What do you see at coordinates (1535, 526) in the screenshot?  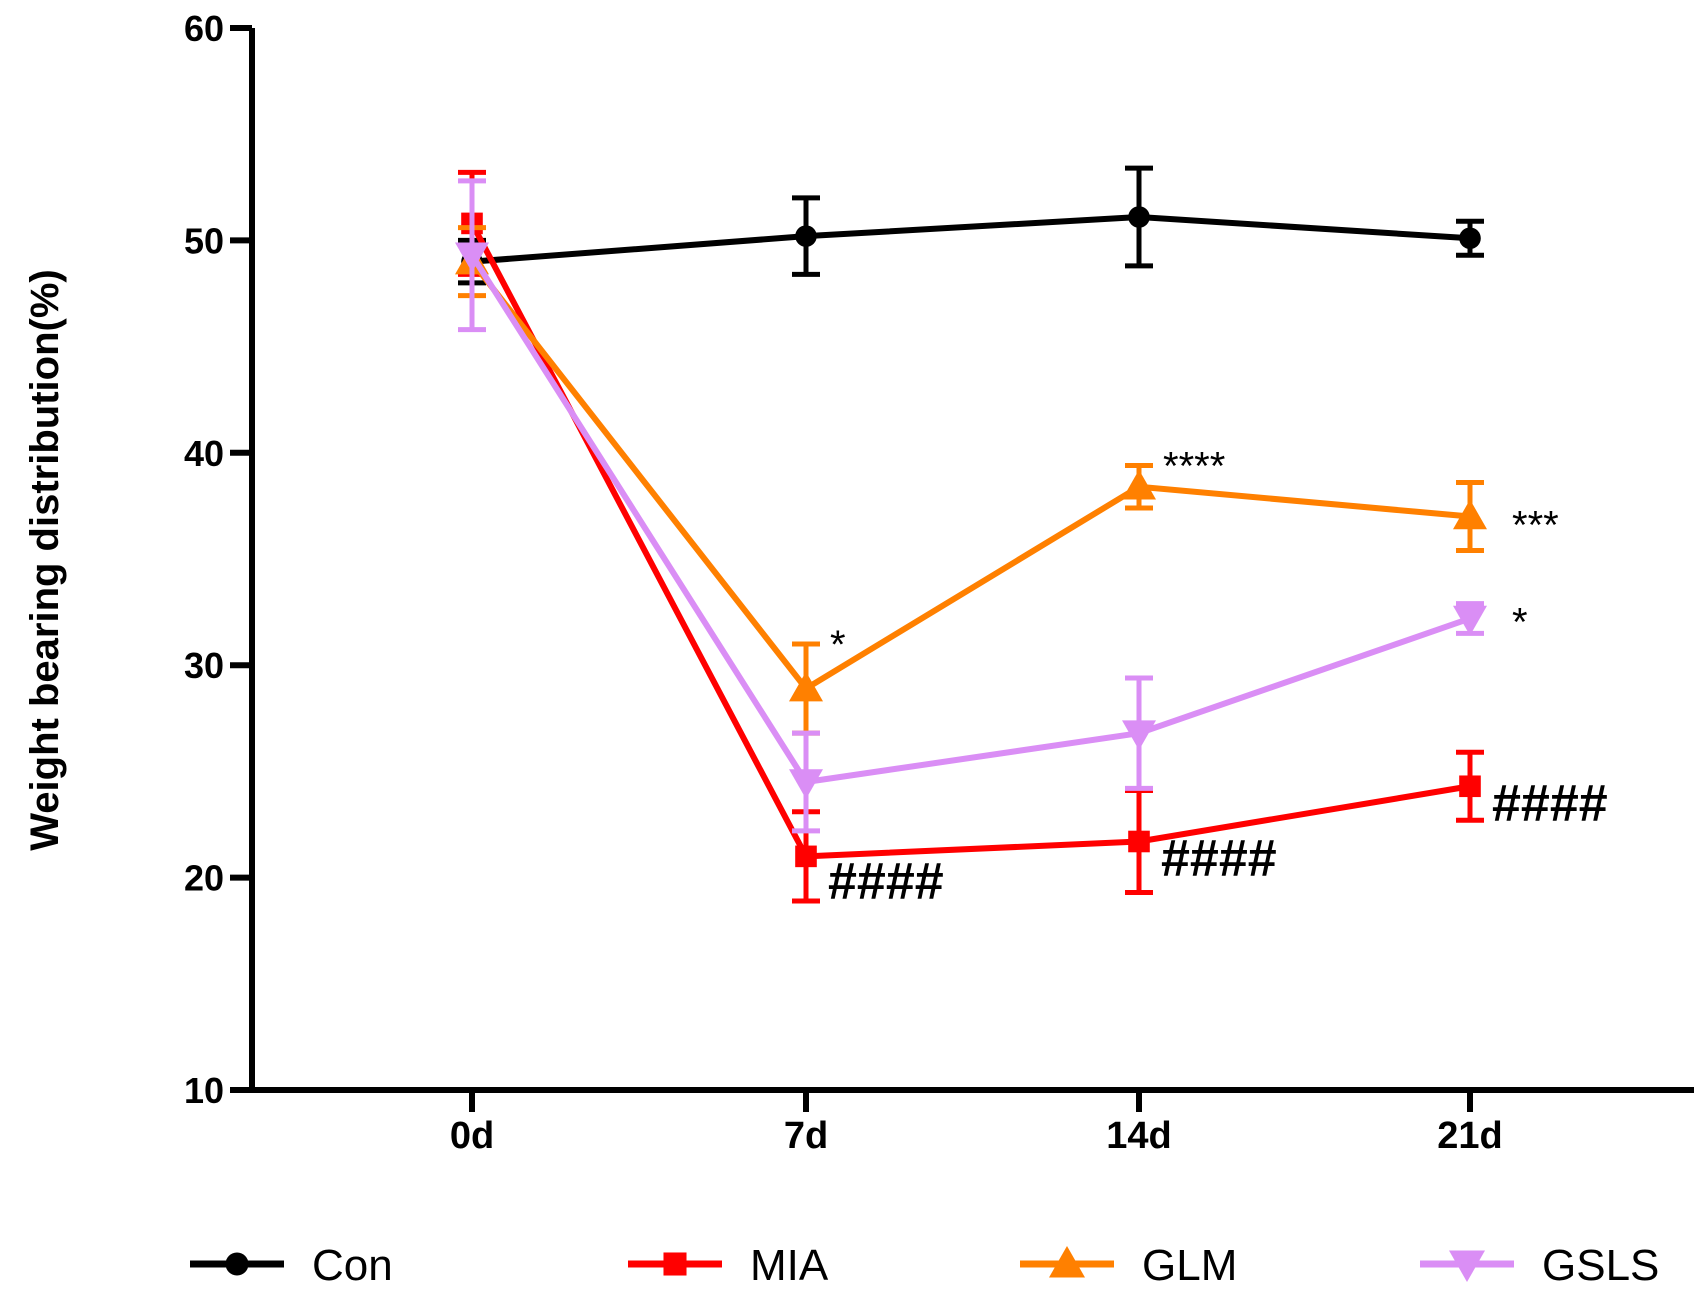 I see `significance-label: ***` at bounding box center [1535, 526].